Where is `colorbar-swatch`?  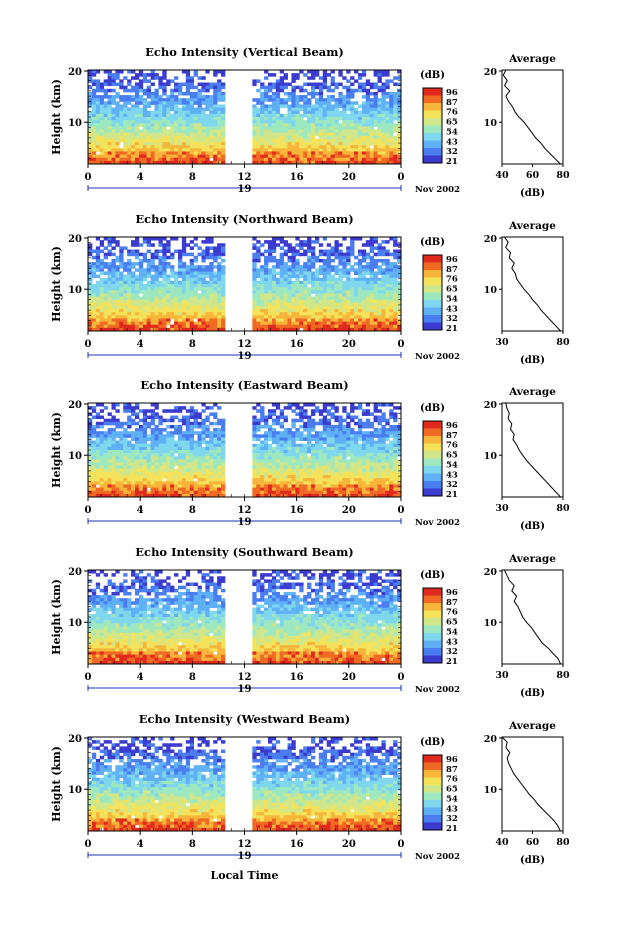 colorbar-swatch is located at coordinates (432, 152).